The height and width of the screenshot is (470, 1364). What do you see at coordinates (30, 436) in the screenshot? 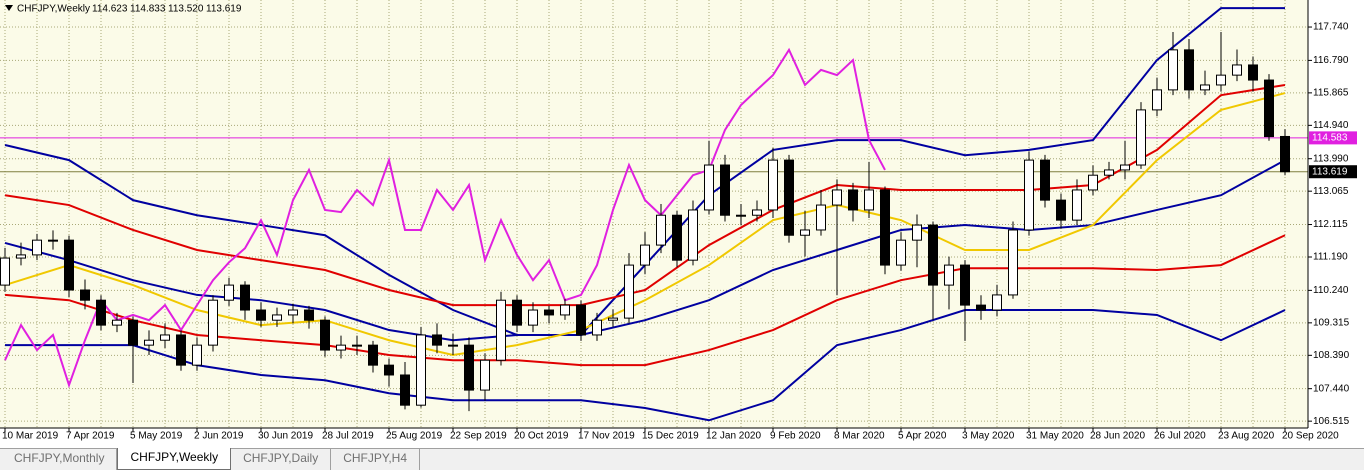
I see `x-tick-label: 10 Mar 2019` at bounding box center [30, 436].